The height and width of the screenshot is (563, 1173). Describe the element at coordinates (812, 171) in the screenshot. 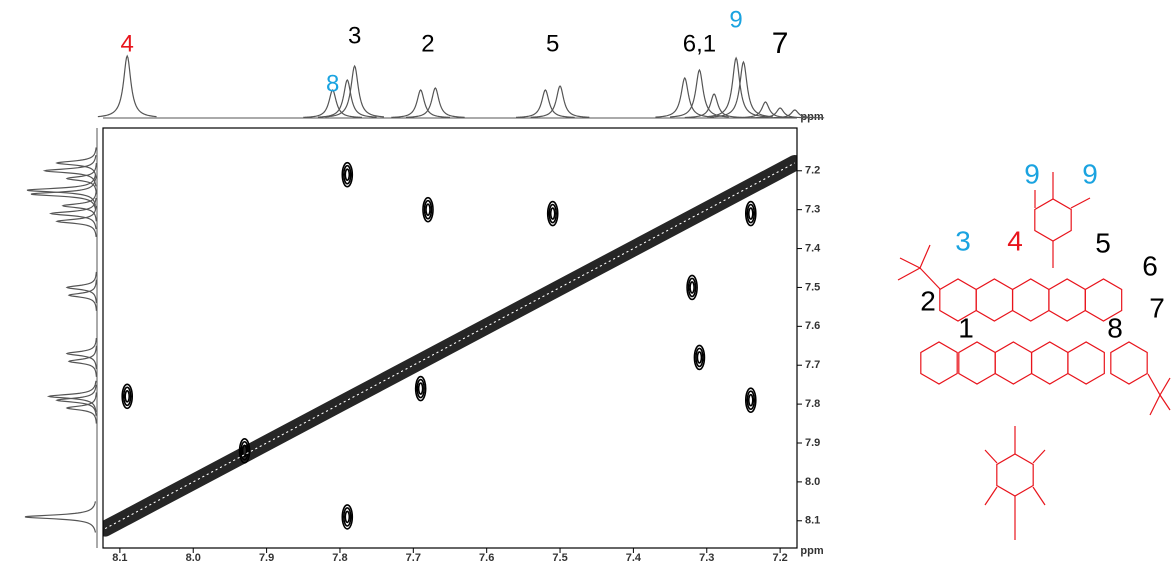

I see `y-tick-label: 7.2` at that location.